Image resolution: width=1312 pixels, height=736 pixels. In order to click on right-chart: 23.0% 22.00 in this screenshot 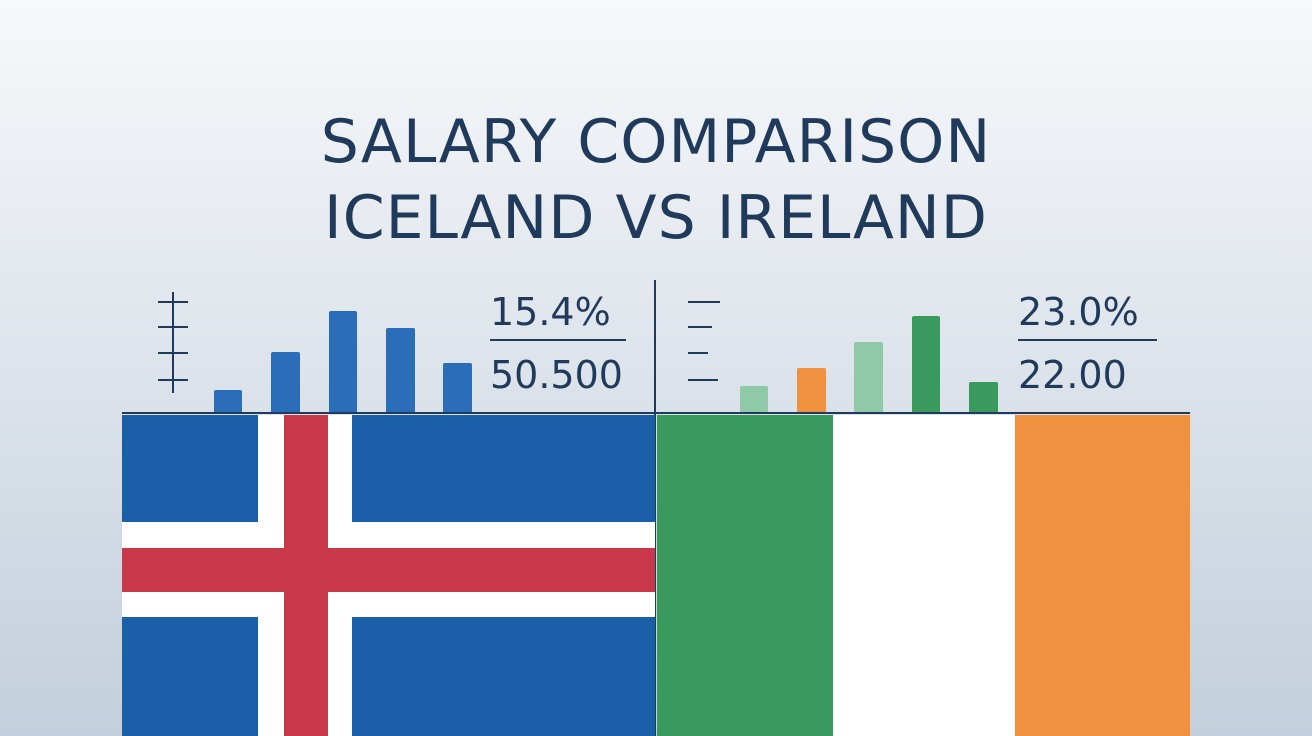, I will do `click(922, 351)`.